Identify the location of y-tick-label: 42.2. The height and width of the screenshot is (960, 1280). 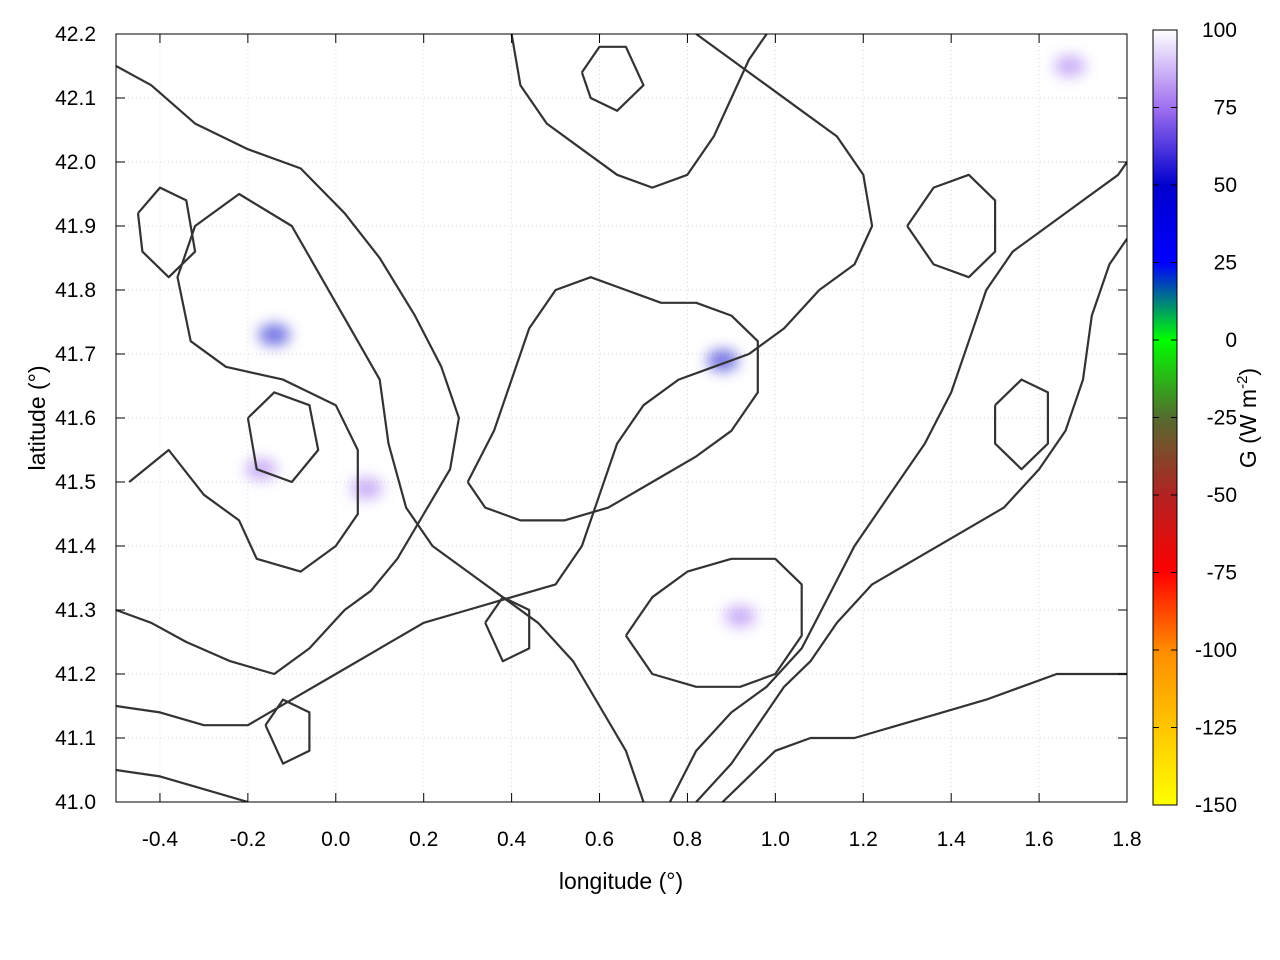
(75, 34).